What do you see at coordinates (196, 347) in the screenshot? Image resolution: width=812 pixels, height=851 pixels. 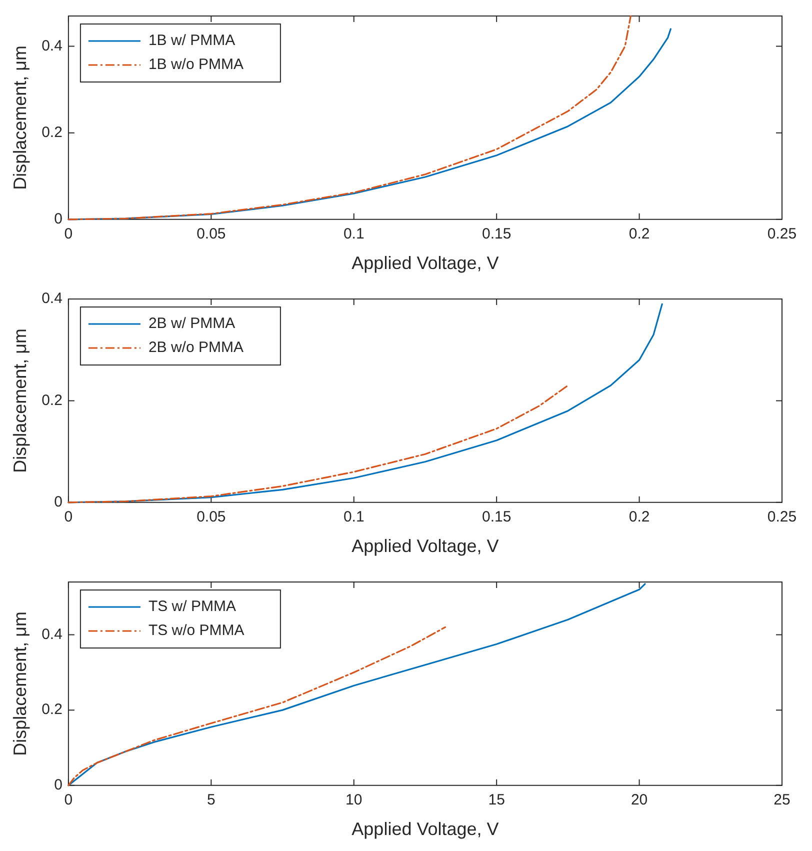 I see `legend-label: 2B w/o PMMA` at bounding box center [196, 347].